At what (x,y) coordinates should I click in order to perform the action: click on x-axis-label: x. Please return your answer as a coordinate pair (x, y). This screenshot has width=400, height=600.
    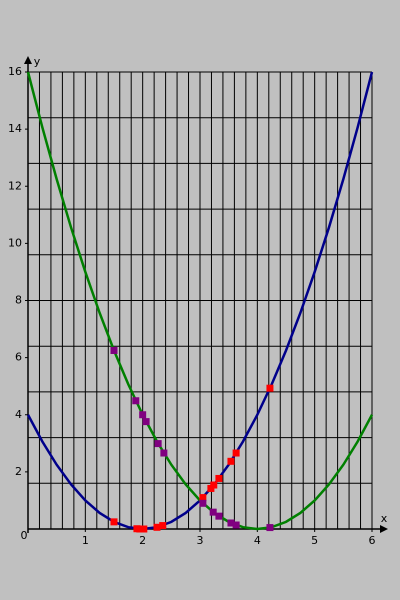
    Looking at the image, I should click on (384, 518).